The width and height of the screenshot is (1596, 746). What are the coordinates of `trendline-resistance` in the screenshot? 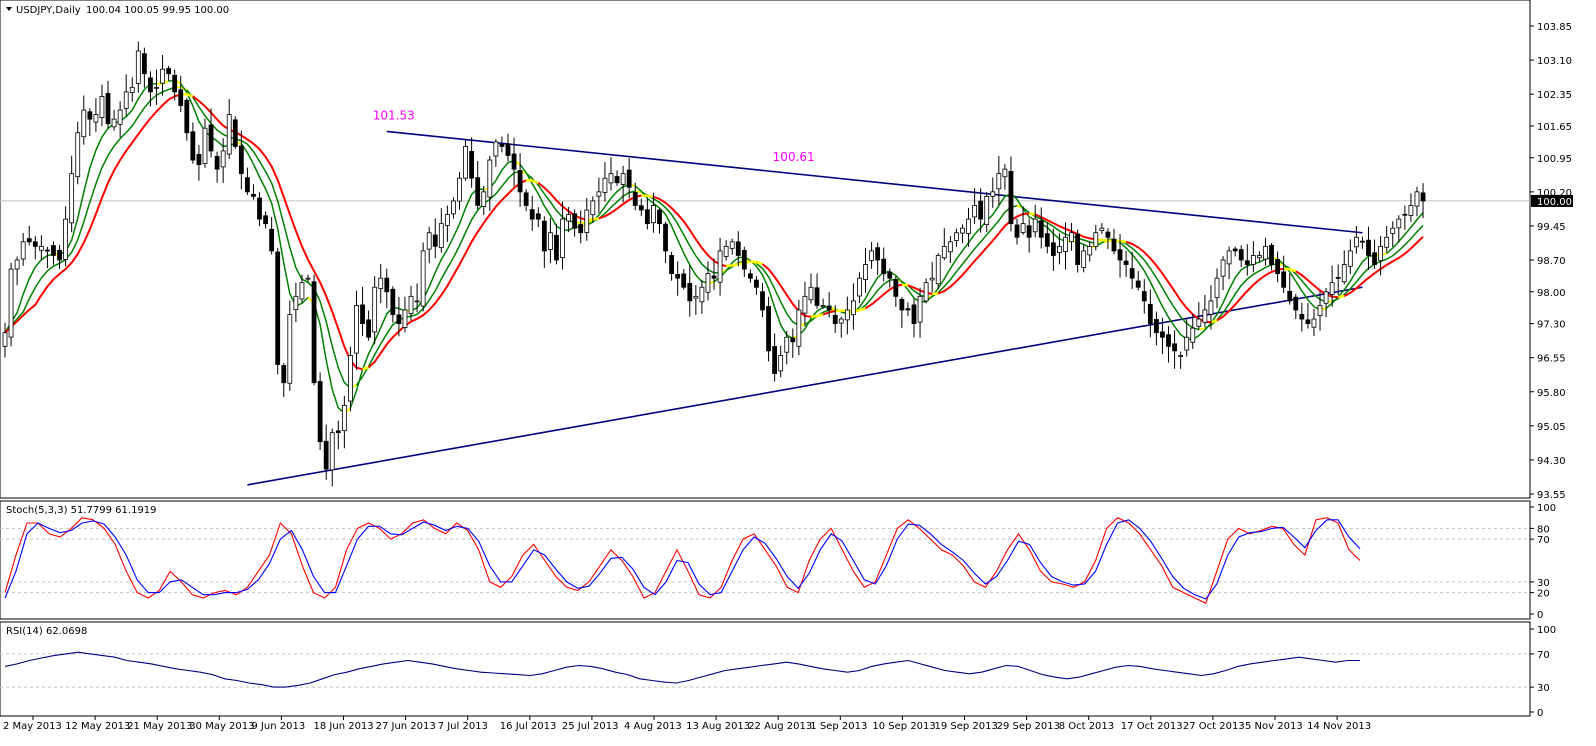 It's located at (874, 182).